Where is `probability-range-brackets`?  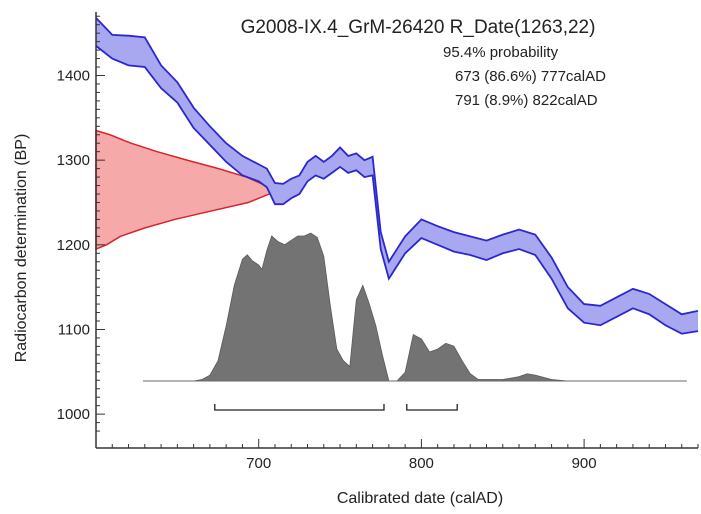
probability-range-brackets is located at coordinates (336, 407).